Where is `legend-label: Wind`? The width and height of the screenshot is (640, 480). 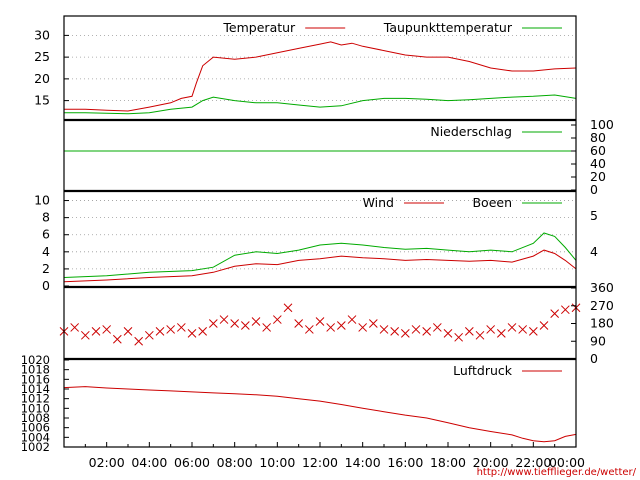
legend-label: Wind is located at coordinates (378, 202).